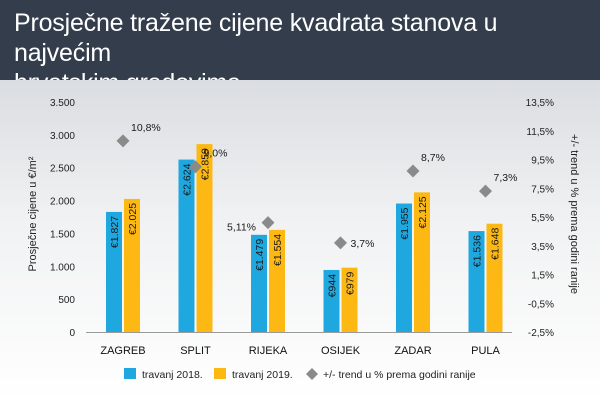 Image resolution: width=600 pixels, height=401 pixels. What do you see at coordinates (433, 158) in the screenshot?
I see `trend-value-label: 8,7%` at bounding box center [433, 158].